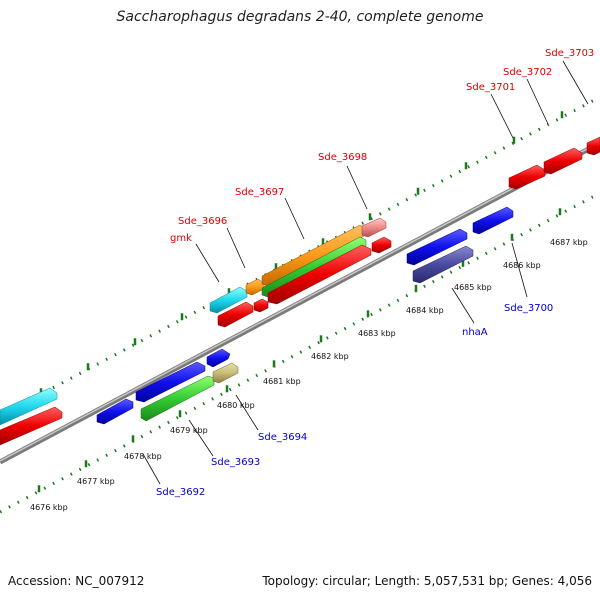 This screenshot has height=600, width=600. Describe the element at coordinates (235, 462) in the screenshot. I see `gene-label-sde-3693: Sde_3693` at that location.